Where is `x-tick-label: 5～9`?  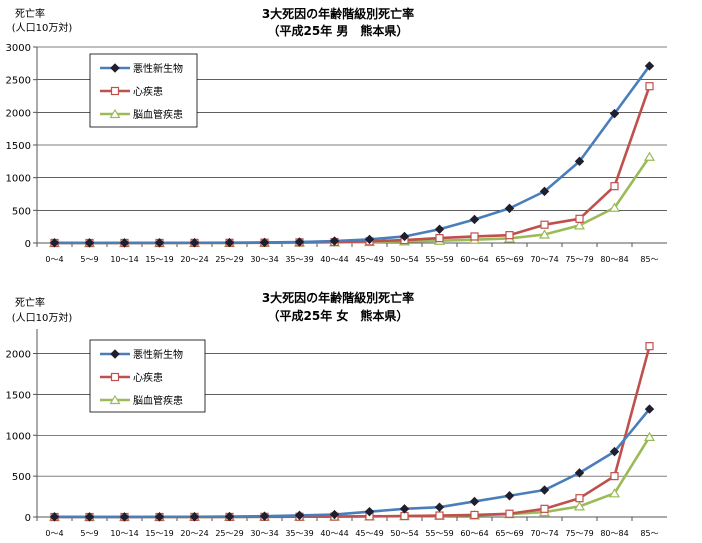
x-tick-label: 5～9 is located at coordinates (89, 259).